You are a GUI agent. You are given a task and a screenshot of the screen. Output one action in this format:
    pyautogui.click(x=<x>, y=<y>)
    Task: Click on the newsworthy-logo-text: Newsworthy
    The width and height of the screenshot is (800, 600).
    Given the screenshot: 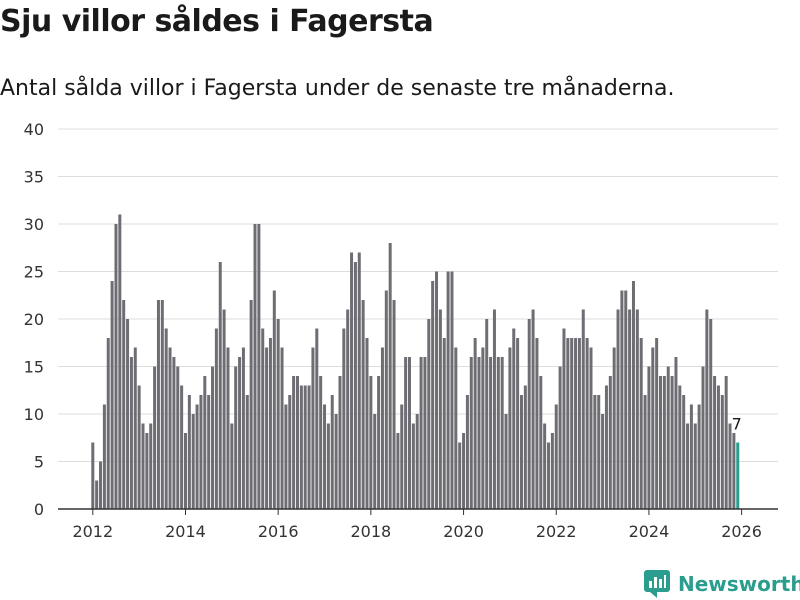 What is the action you would take?
    pyautogui.click(x=739, y=584)
    